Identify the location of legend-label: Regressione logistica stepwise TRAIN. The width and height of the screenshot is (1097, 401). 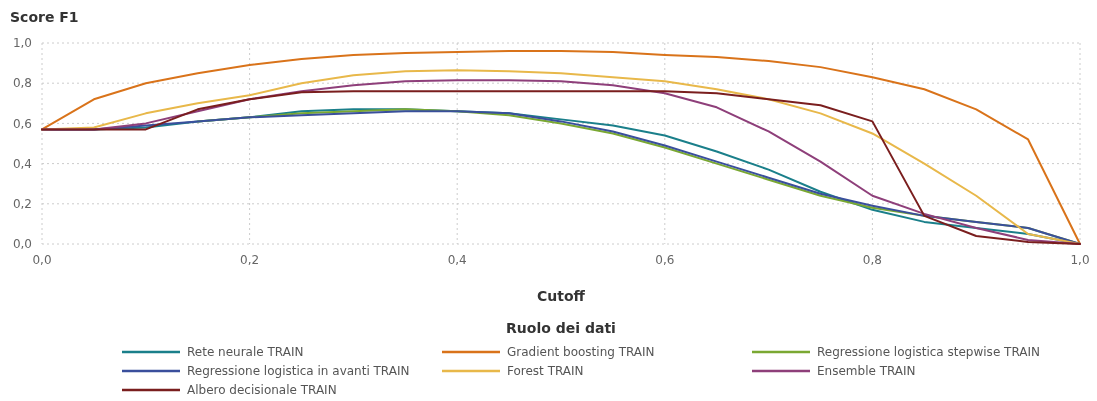
(928, 352).